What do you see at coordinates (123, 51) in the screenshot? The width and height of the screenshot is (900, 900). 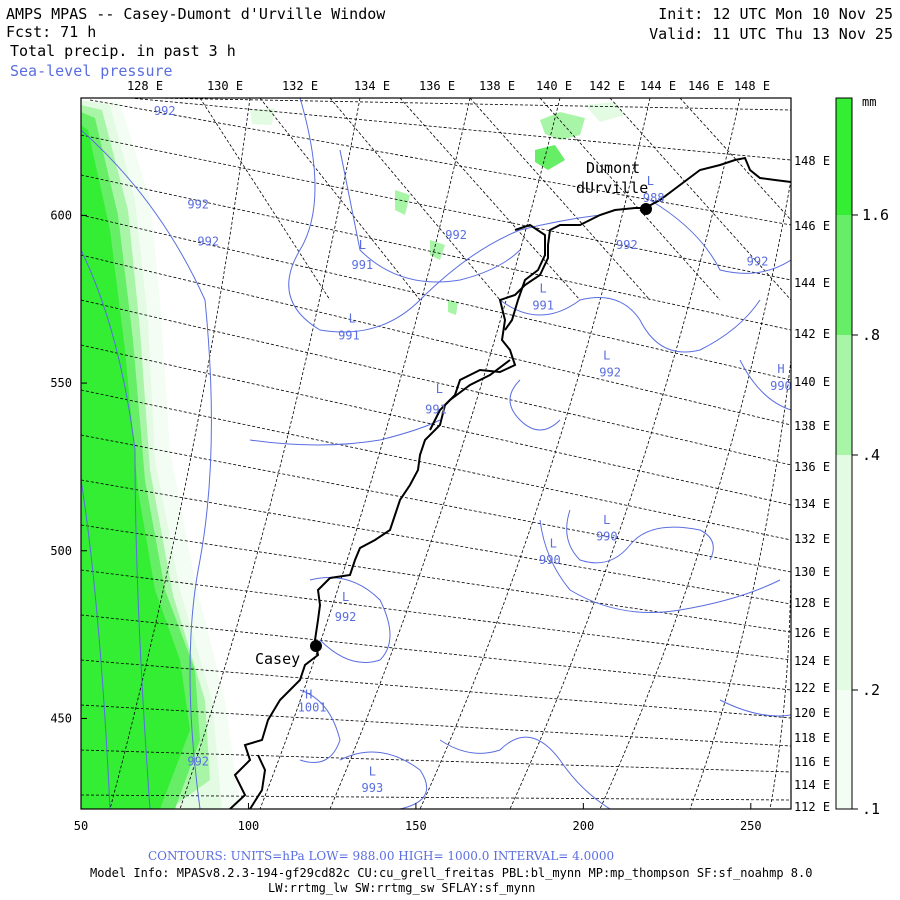 I see `field-name: Total precip. in past 3 h` at bounding box center [123, 51].